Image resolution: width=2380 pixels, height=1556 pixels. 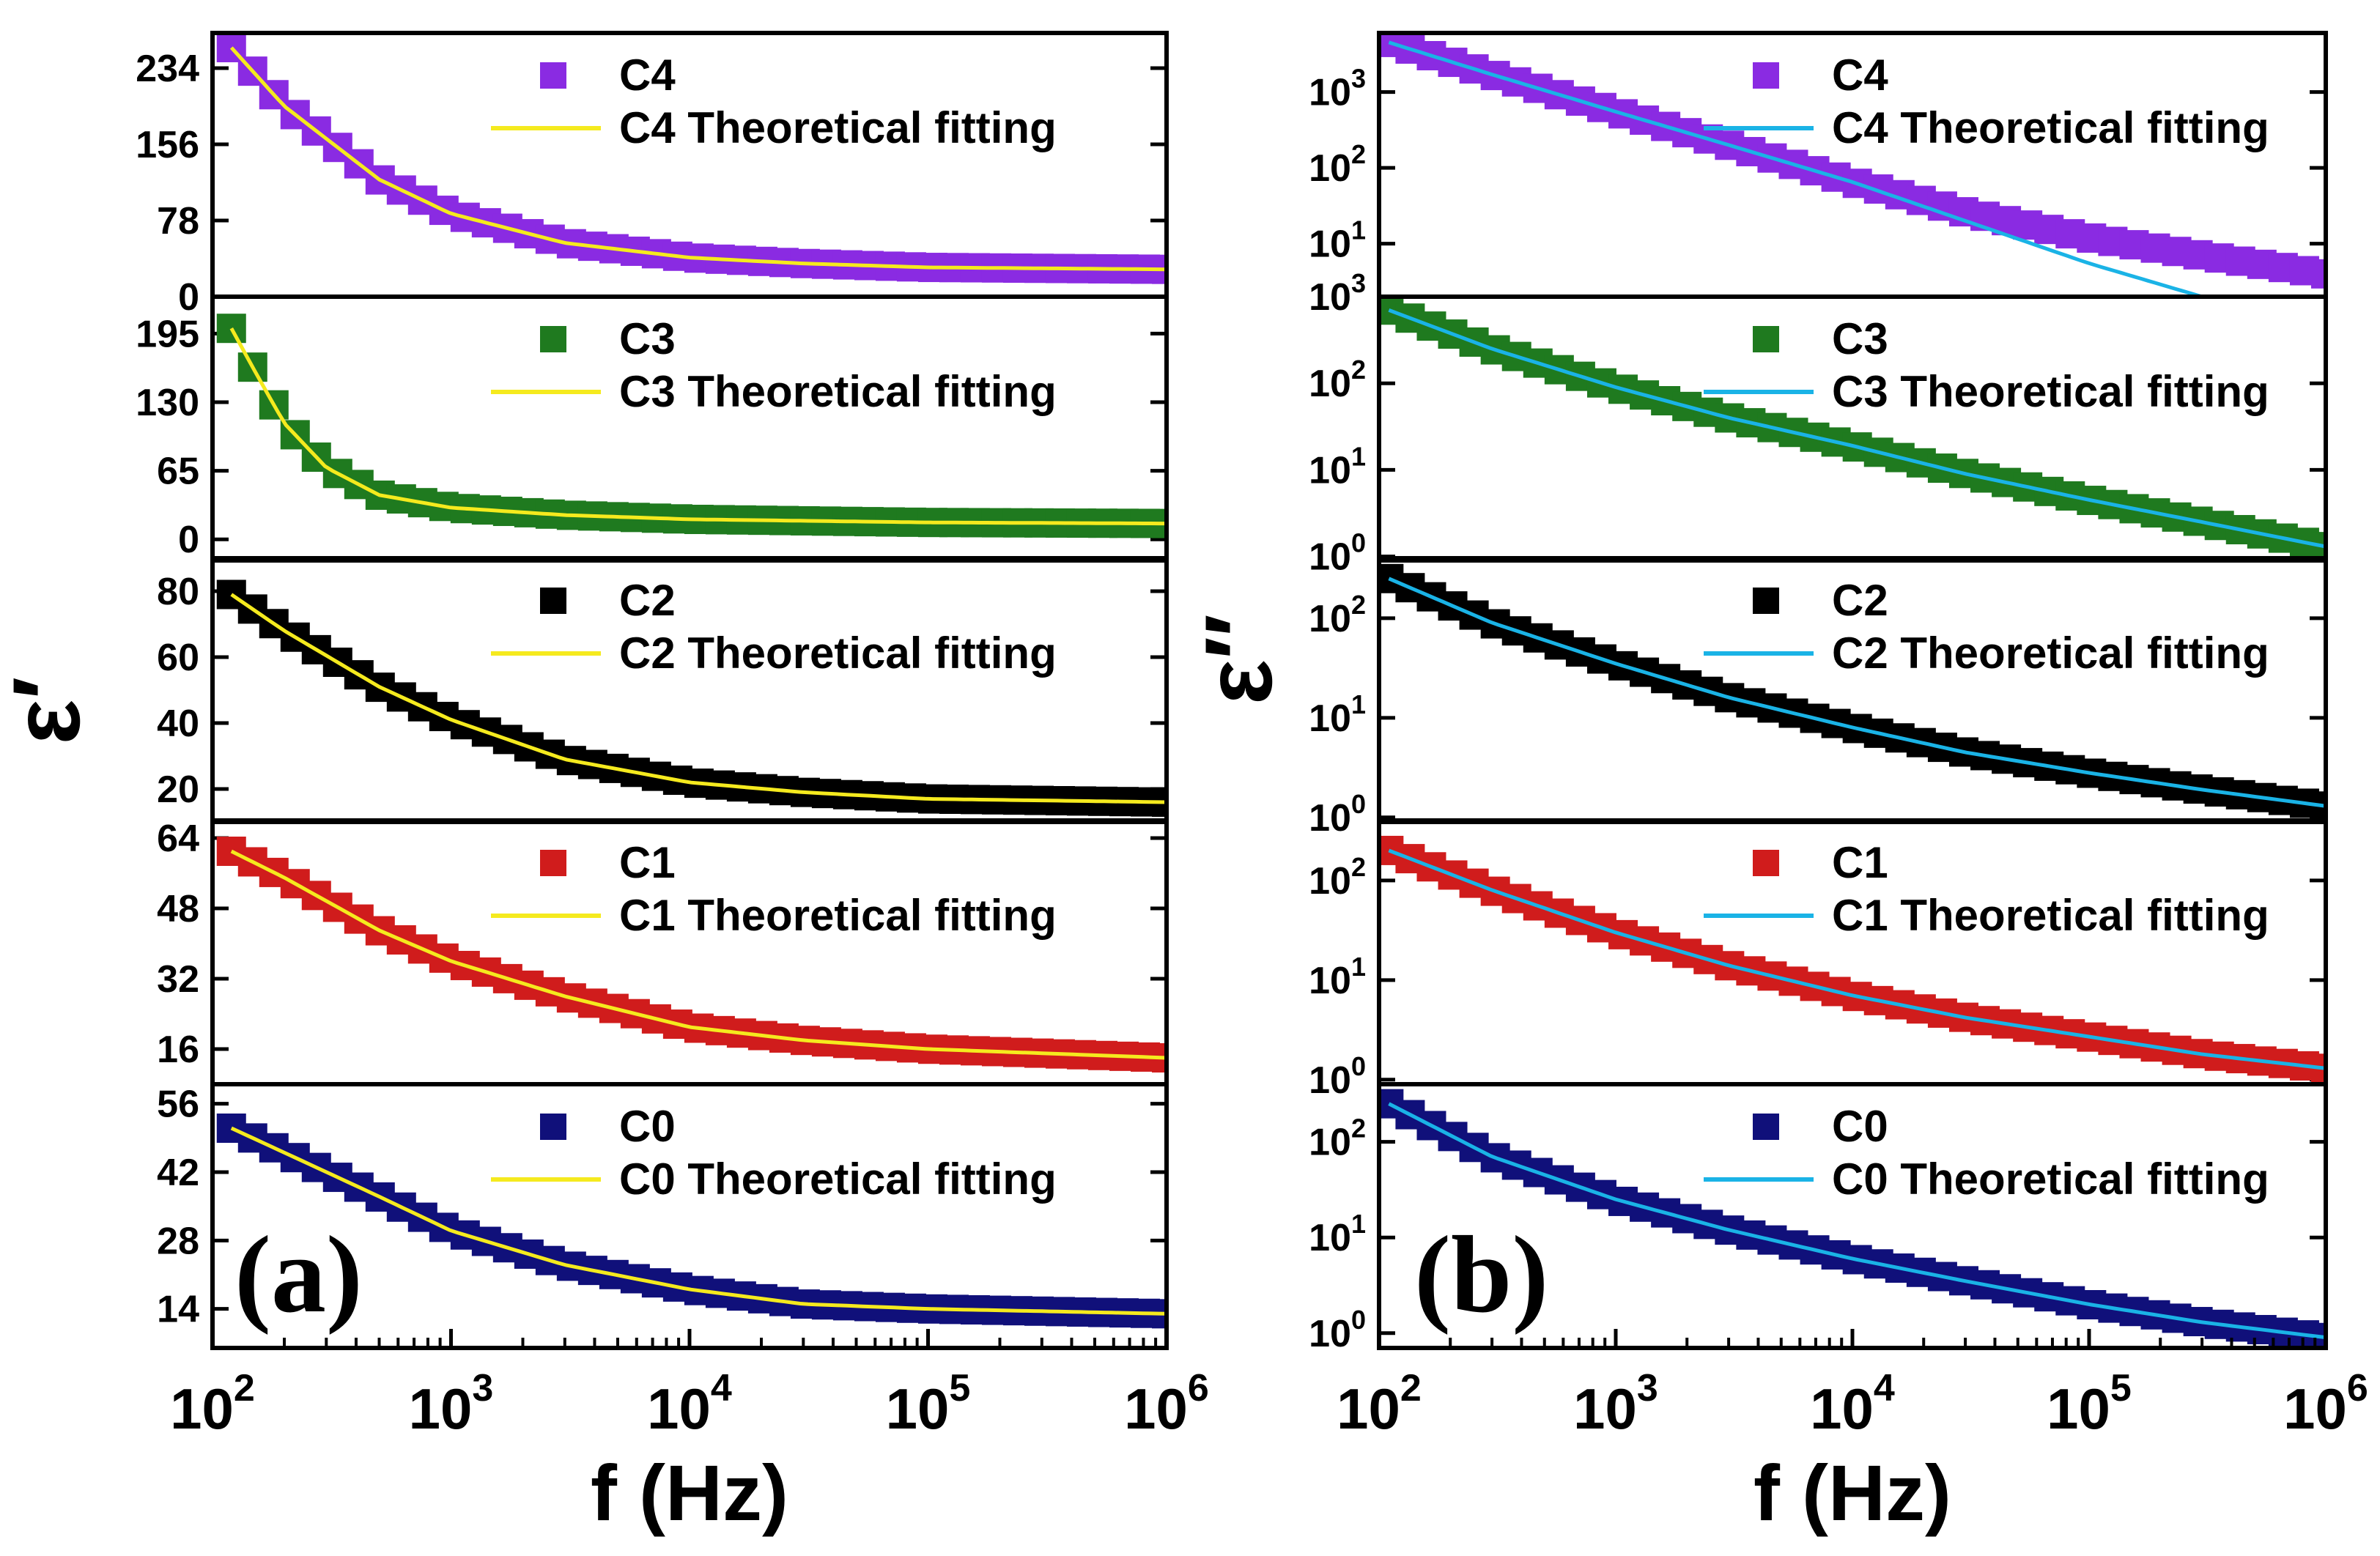 What do you see at coordinates (1481, 1274) in the screenshot?
I see `panel-label: (b)` at bounding box center [1481, 1274].